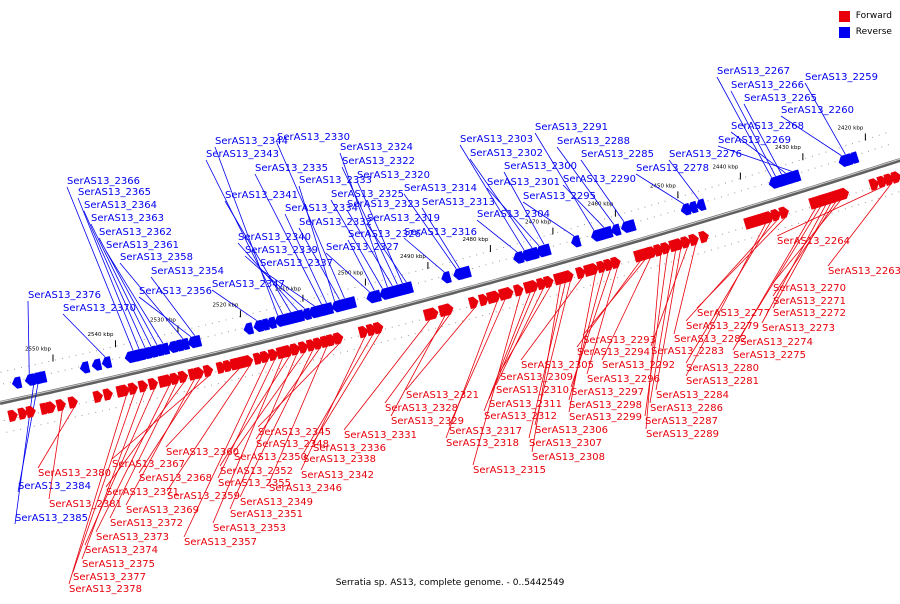 The height and width of the screenshot is (604, 900). I want to click on gene-label-SerAS13_2372: SerAS13_2372, so click(146, 523).